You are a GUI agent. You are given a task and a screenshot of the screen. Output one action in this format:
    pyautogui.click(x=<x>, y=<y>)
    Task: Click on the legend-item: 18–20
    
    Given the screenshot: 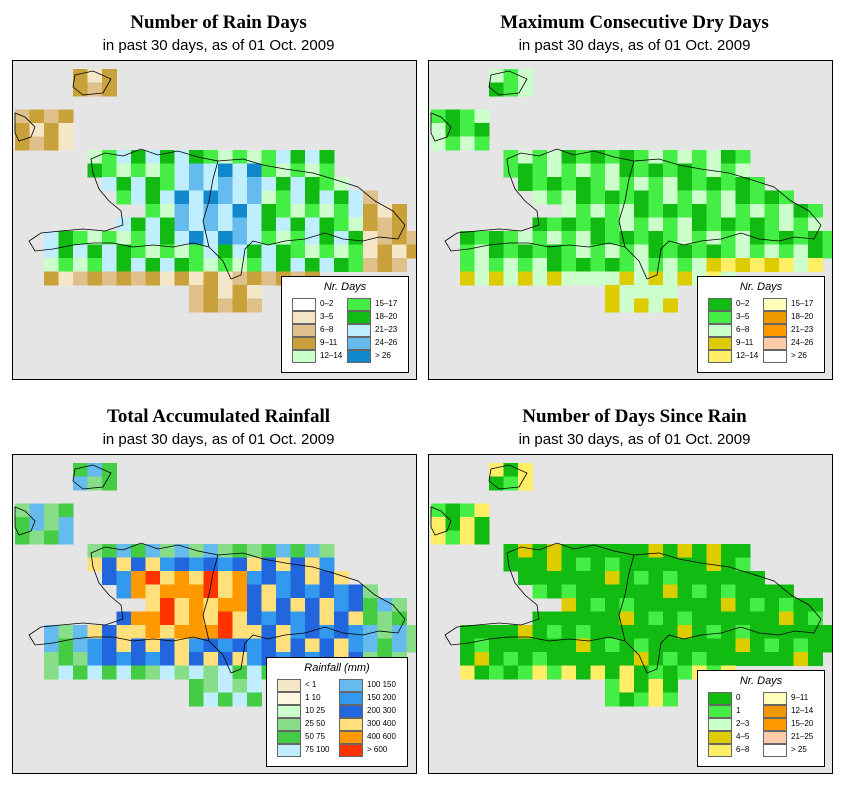 What is the action you would take?
    pyautogui.click(x=372, y=317)
    